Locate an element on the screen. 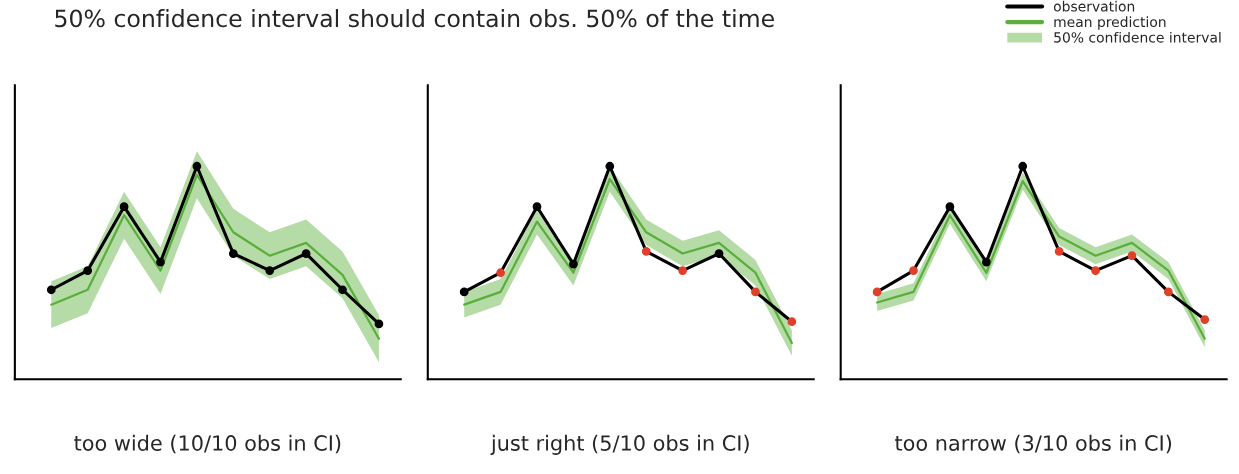 Image resolution: width=1239 pixels, height=474 pixels. x-axis-title: too narrow (3/10 obs in CI) is located at coordinates (1033, 444).